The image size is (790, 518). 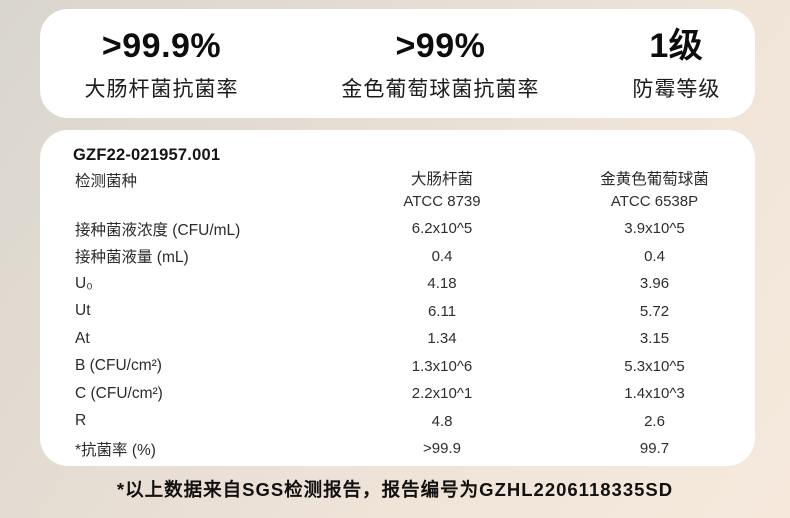 I want to click on row-label: B (CFU/cm²), so click(x=118, y=366).